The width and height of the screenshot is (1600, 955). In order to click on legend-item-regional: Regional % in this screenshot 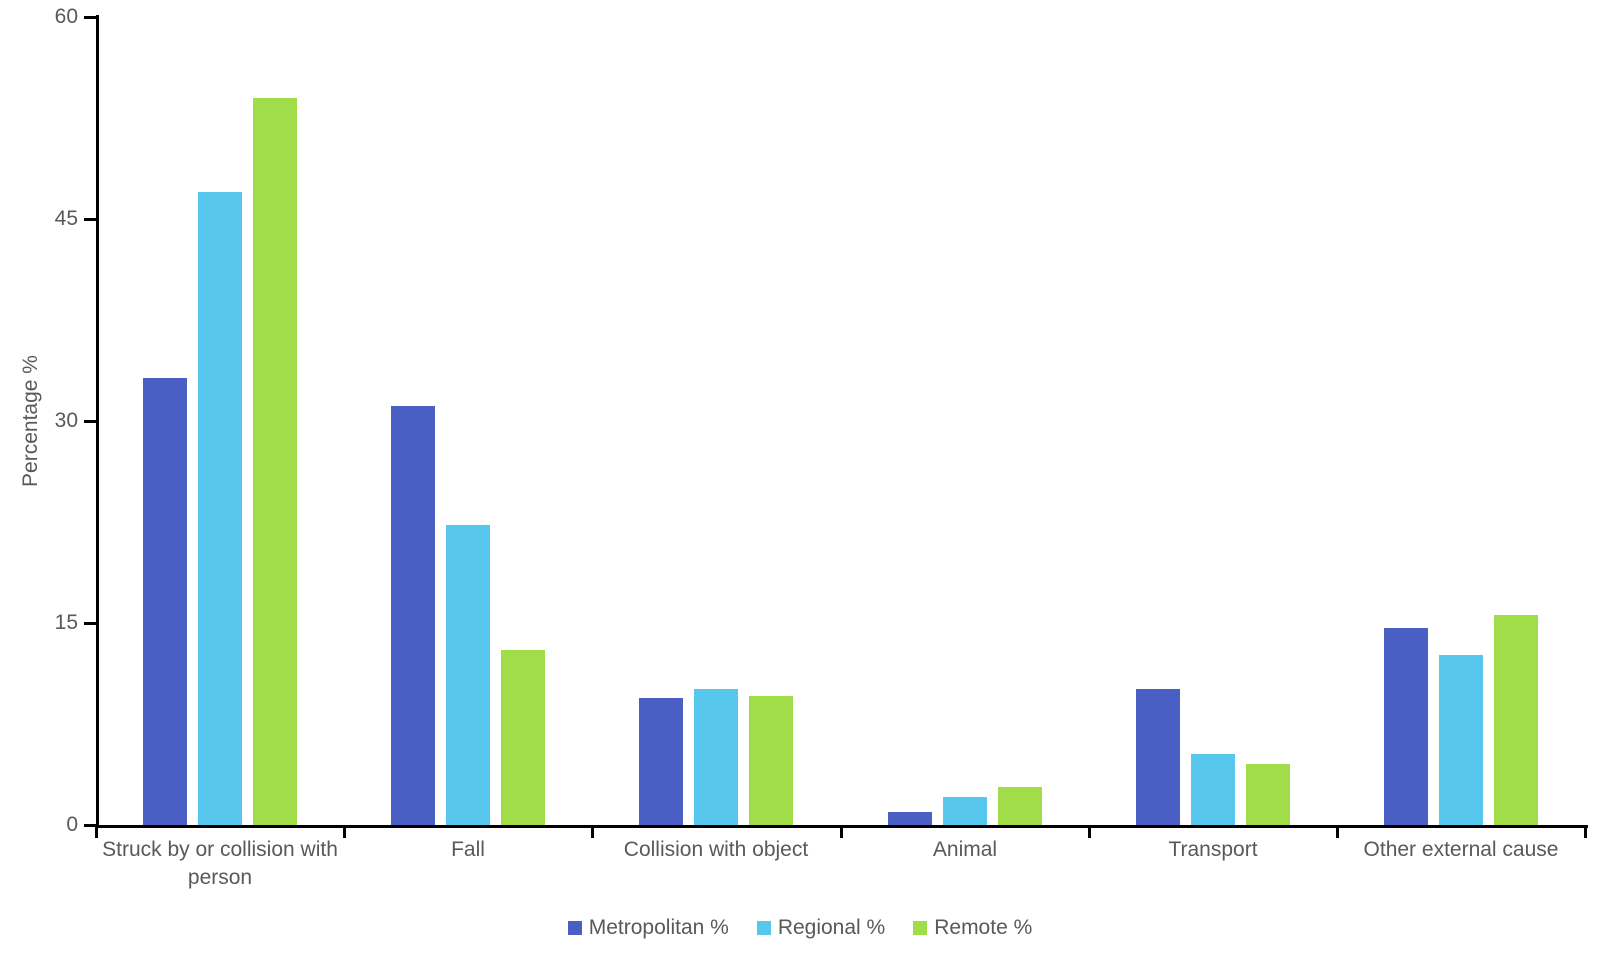, I will do `click(821, 928)`.